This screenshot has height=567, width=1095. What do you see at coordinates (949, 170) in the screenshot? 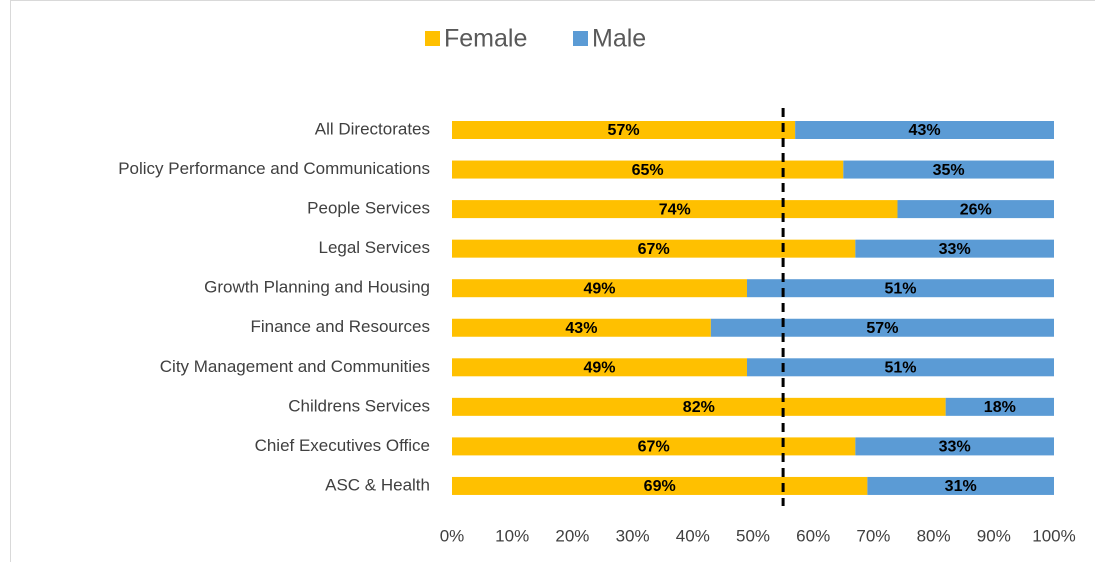
I see `data-label: 35%` at bounding box center [949, 170].